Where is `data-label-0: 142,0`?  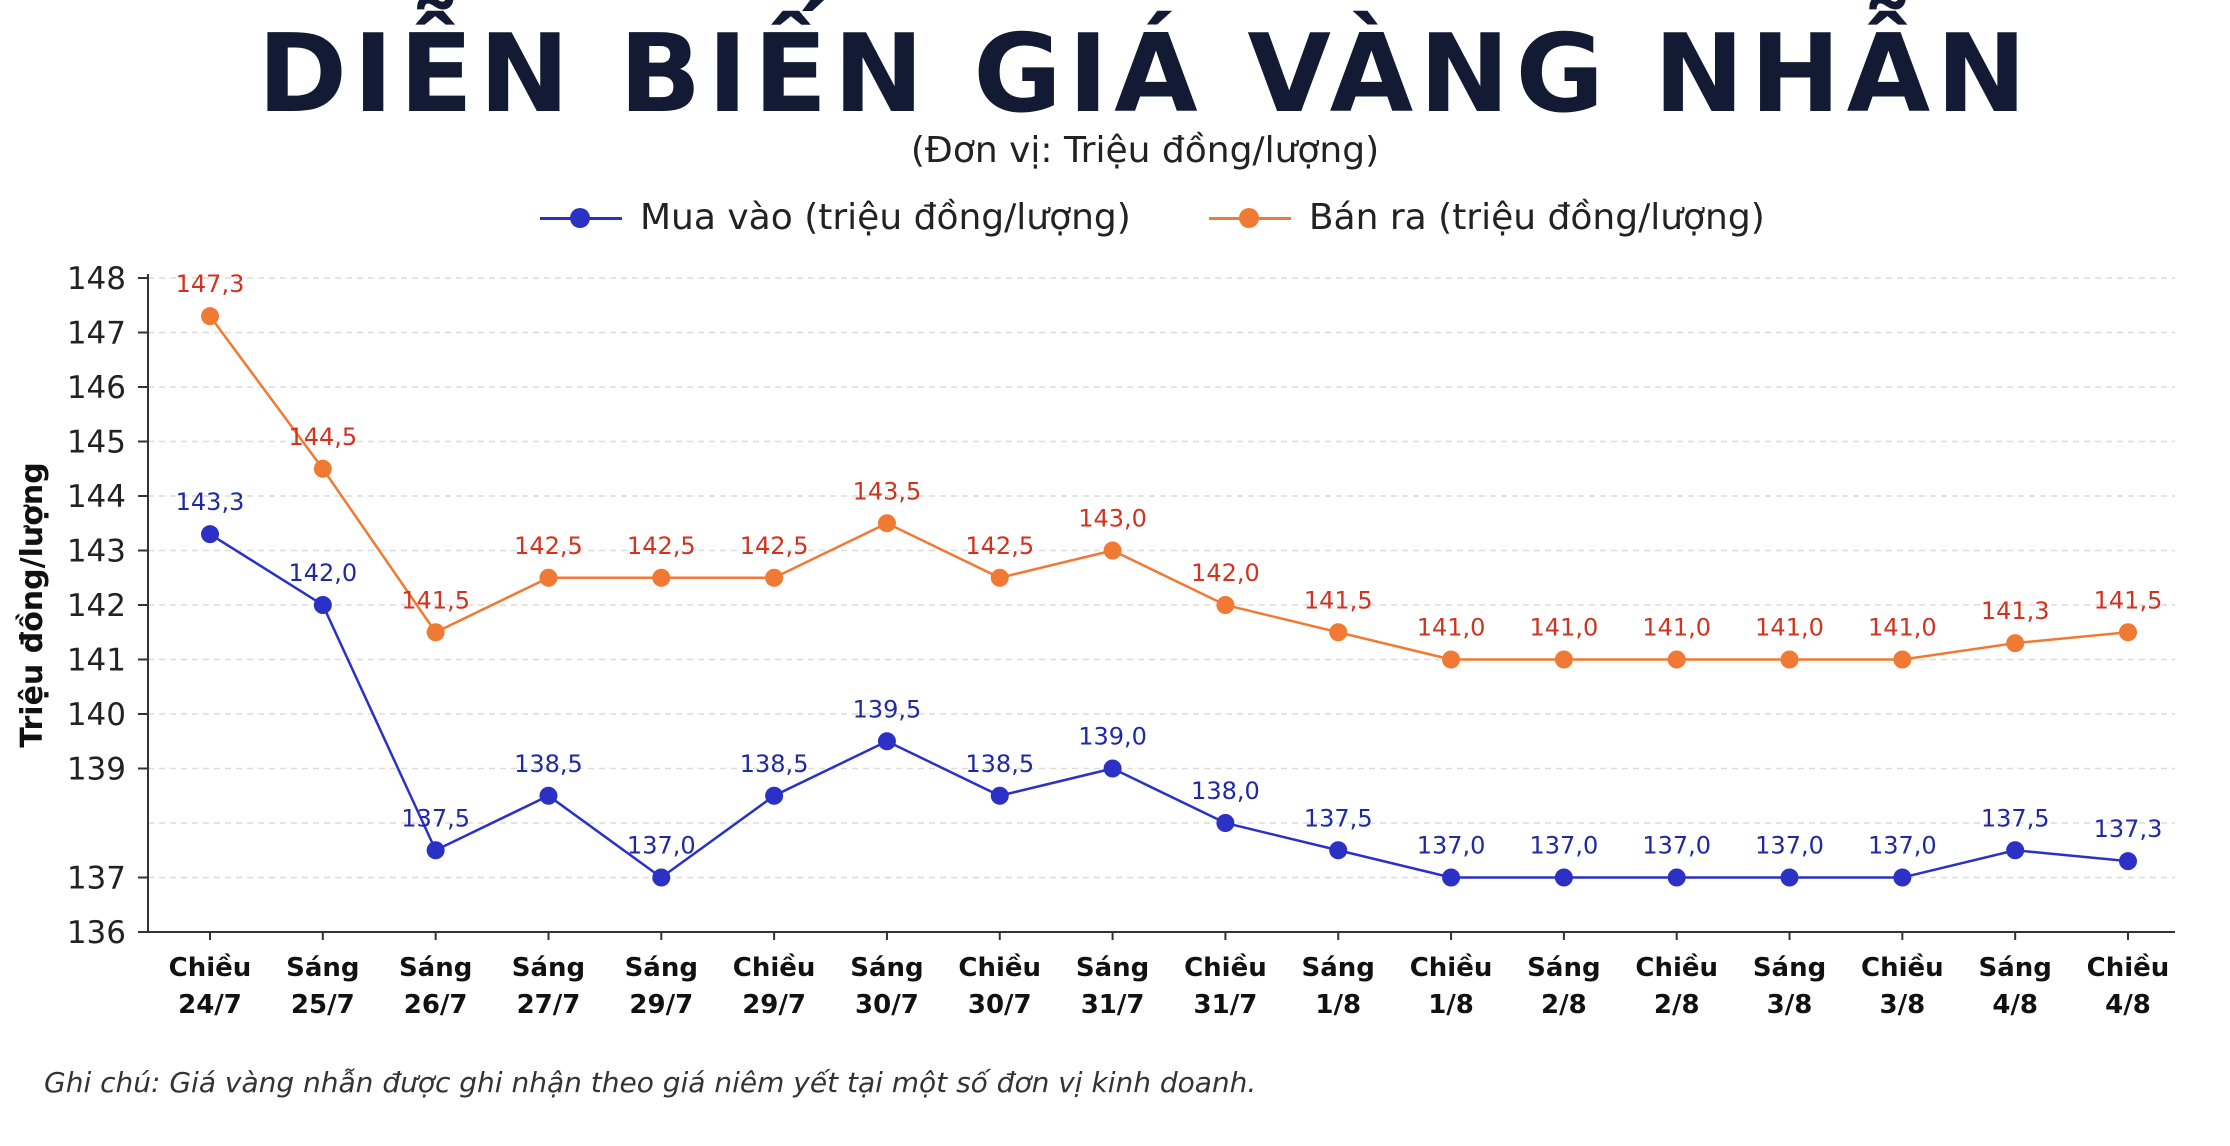
data-label-0: 142,0 is located at coordinates (322, 573).